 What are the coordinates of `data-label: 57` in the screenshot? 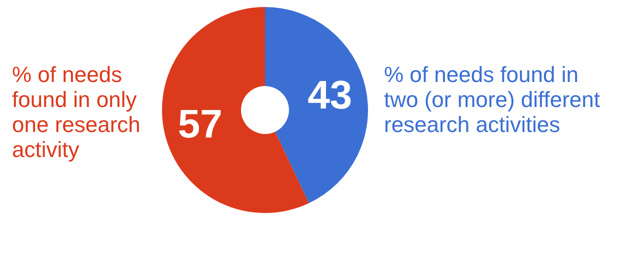 It's located at (200, 124).